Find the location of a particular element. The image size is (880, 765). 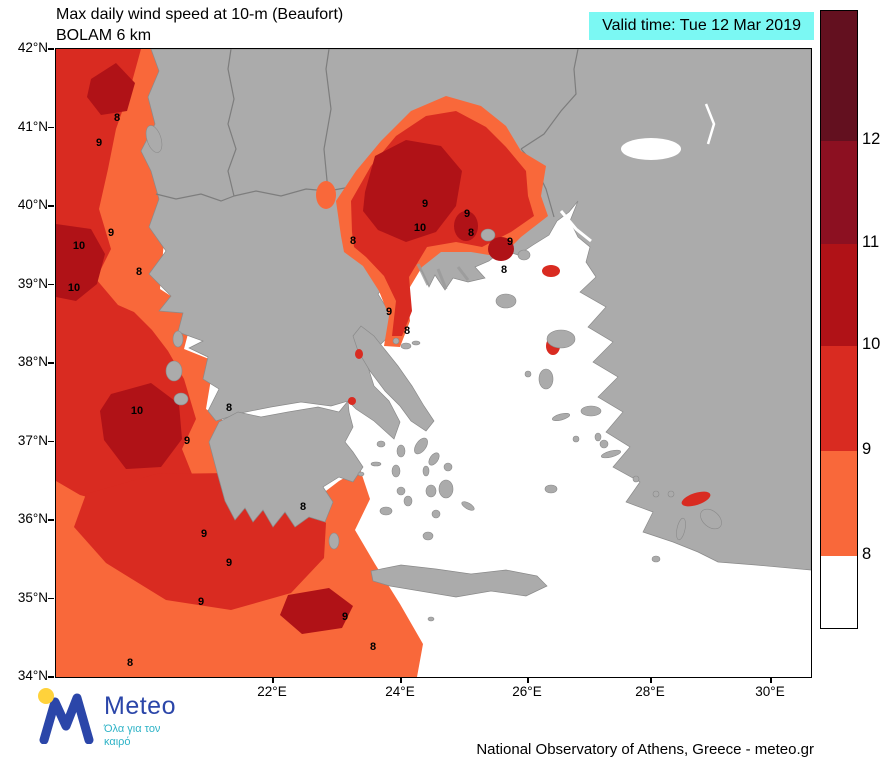

island-tinos is located at coordinates (434, 459).